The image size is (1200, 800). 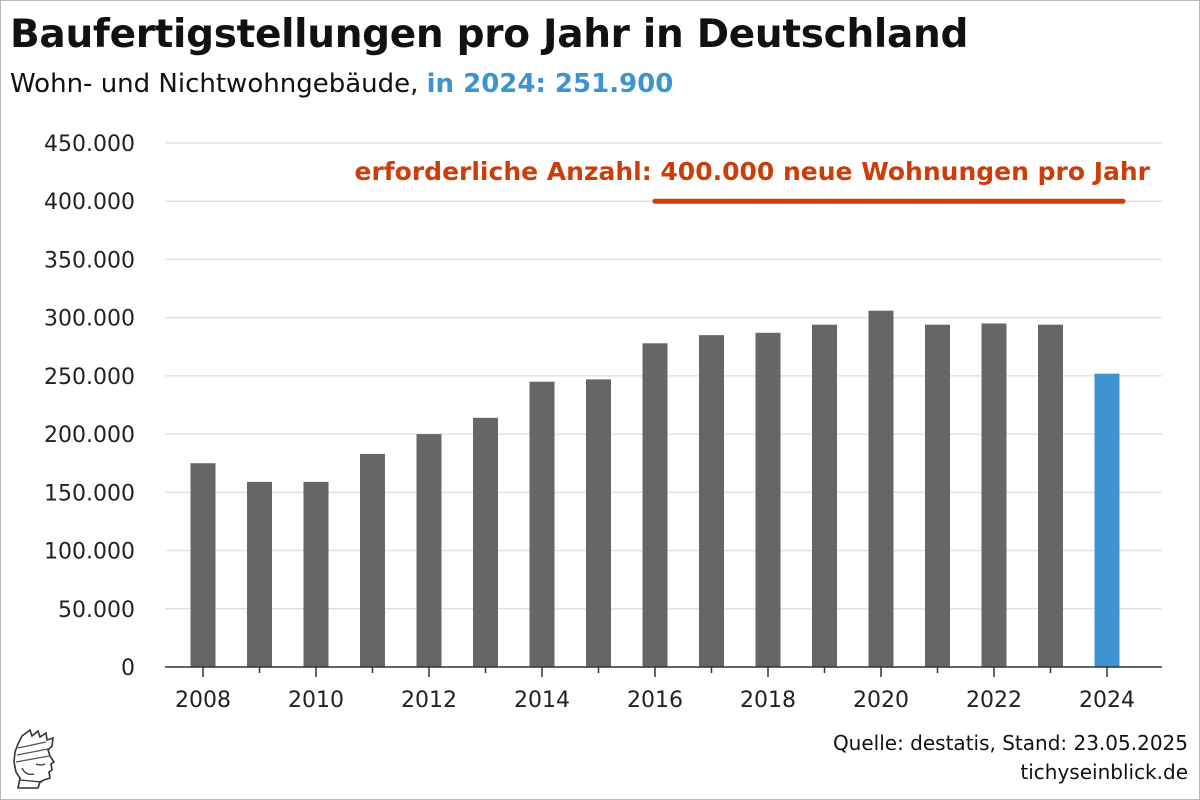 I want to click on source-note: Quelle: destatis, Stand: 23.05.2025, so click(x=1010, y=743).